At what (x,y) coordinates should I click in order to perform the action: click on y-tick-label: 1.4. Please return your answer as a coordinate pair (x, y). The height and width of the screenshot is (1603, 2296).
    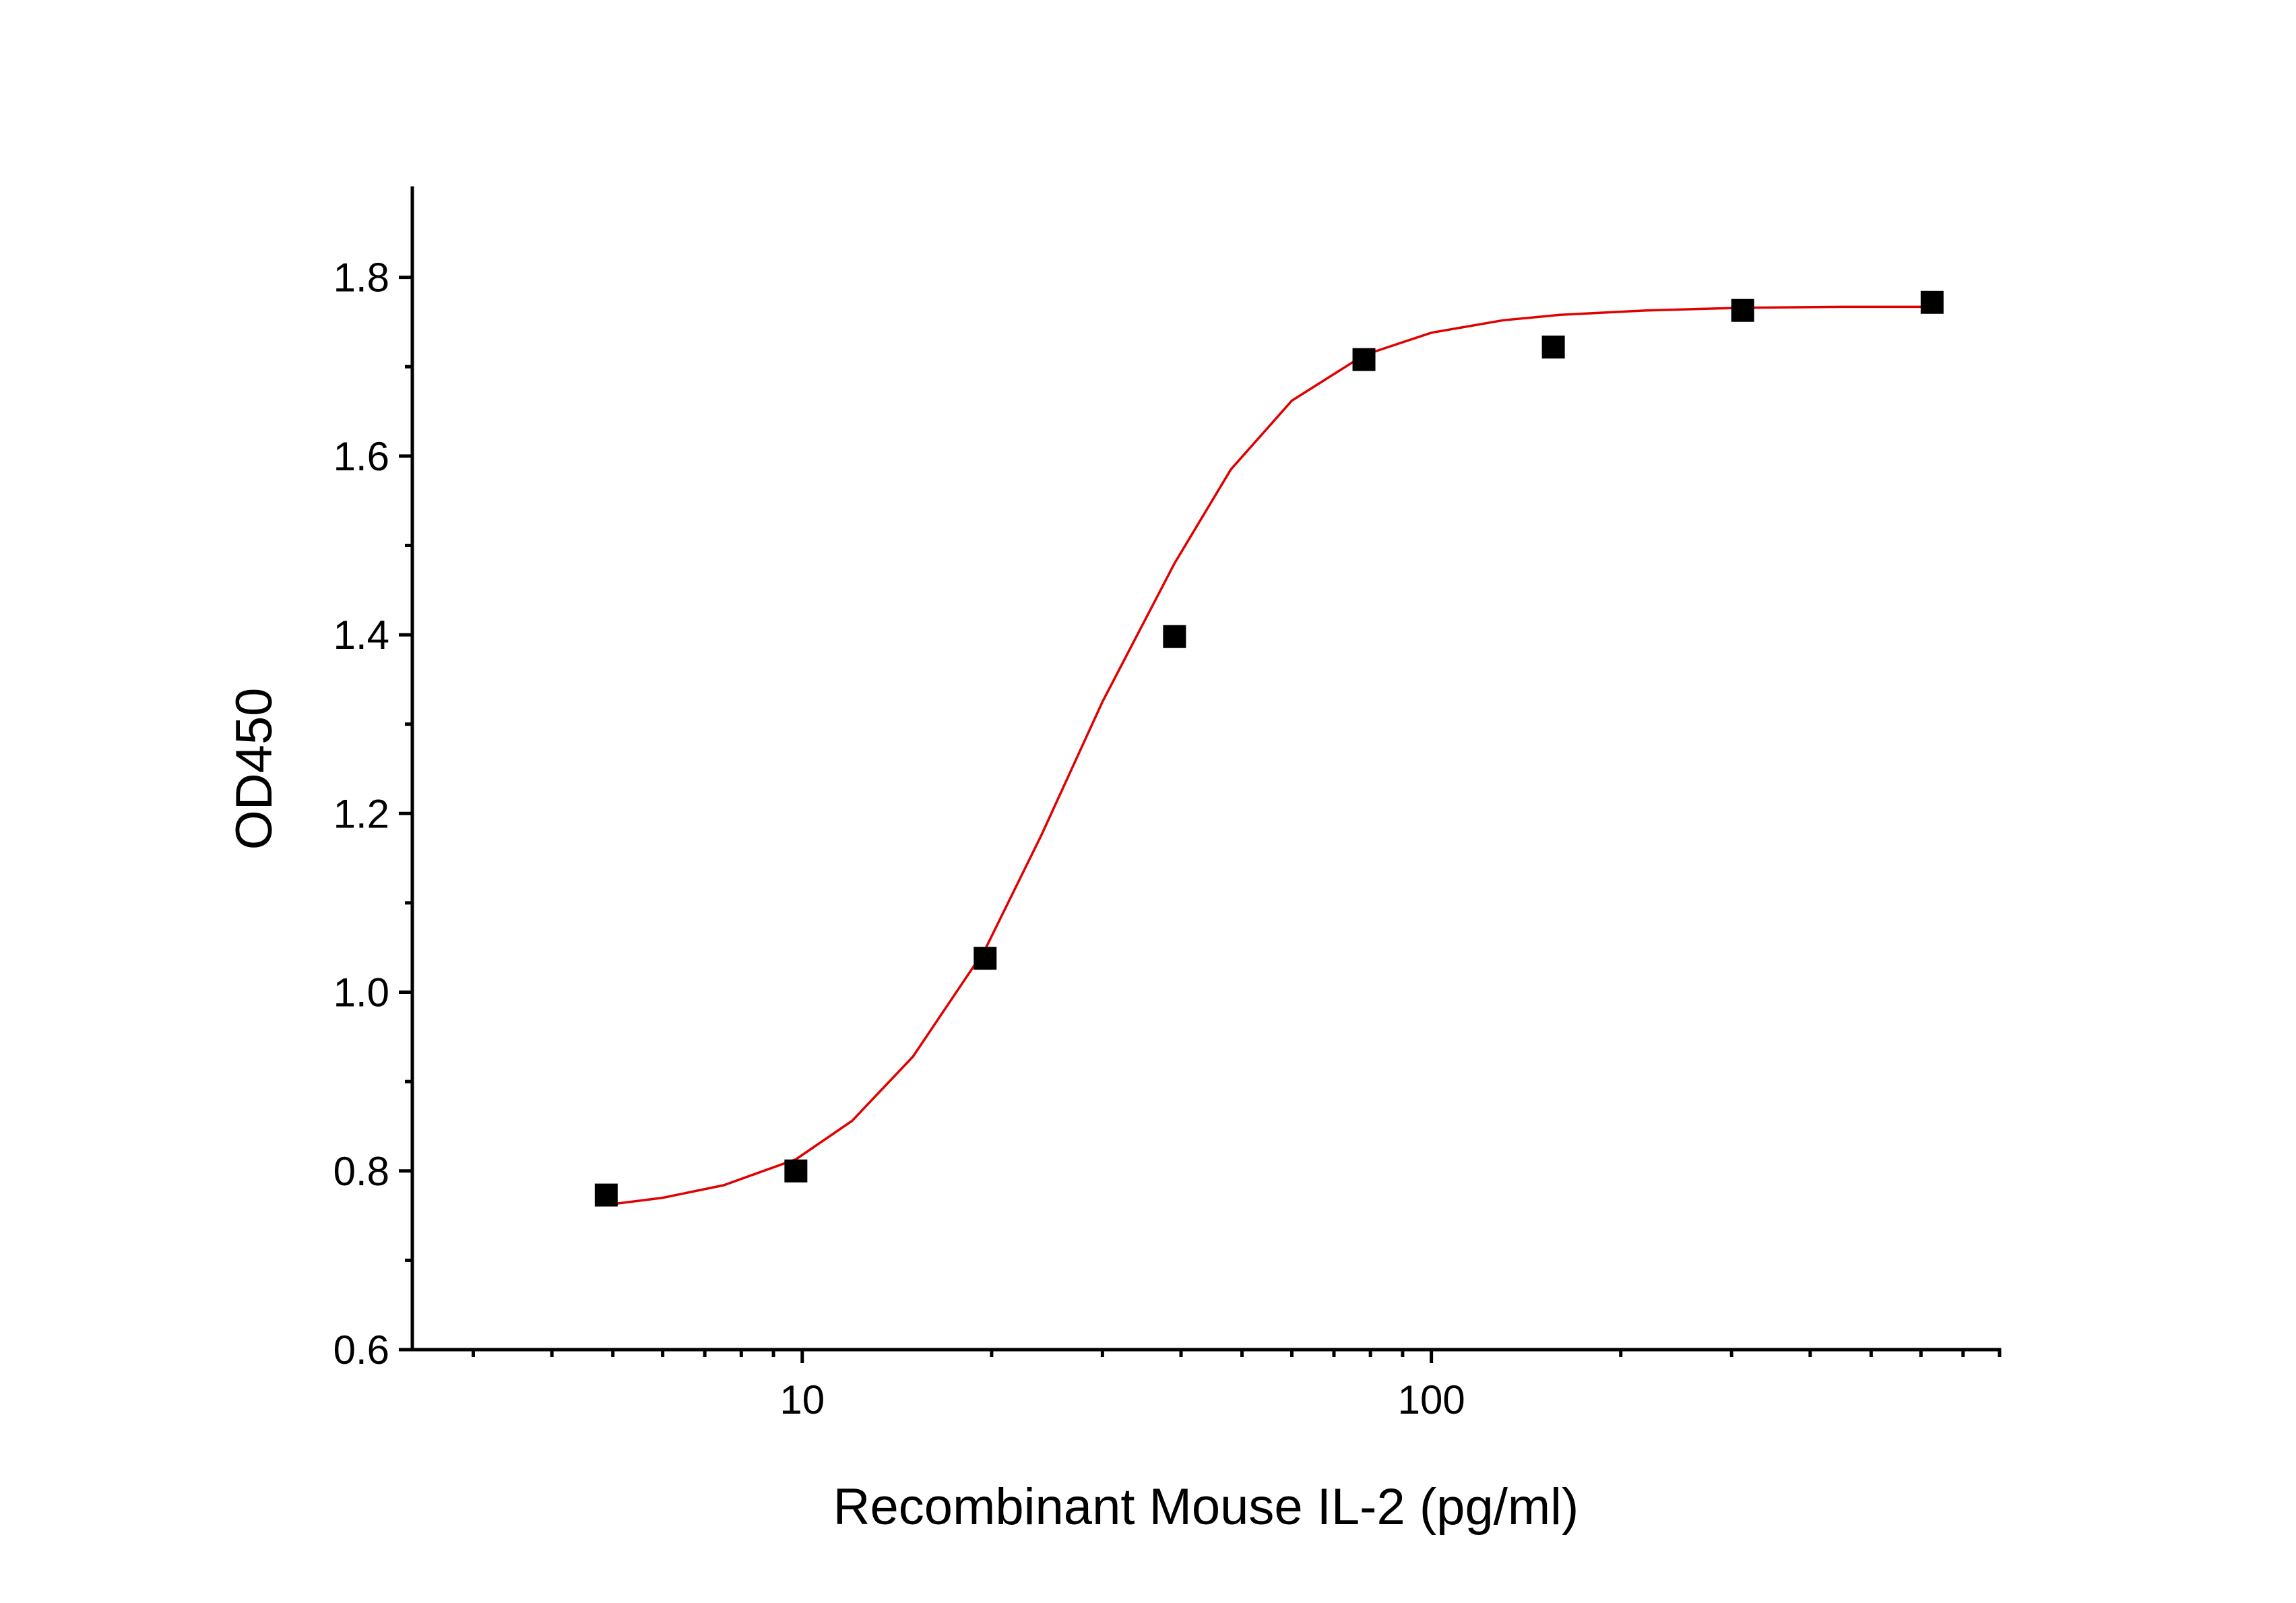
    Looking at the image, I should click on (361, 635).